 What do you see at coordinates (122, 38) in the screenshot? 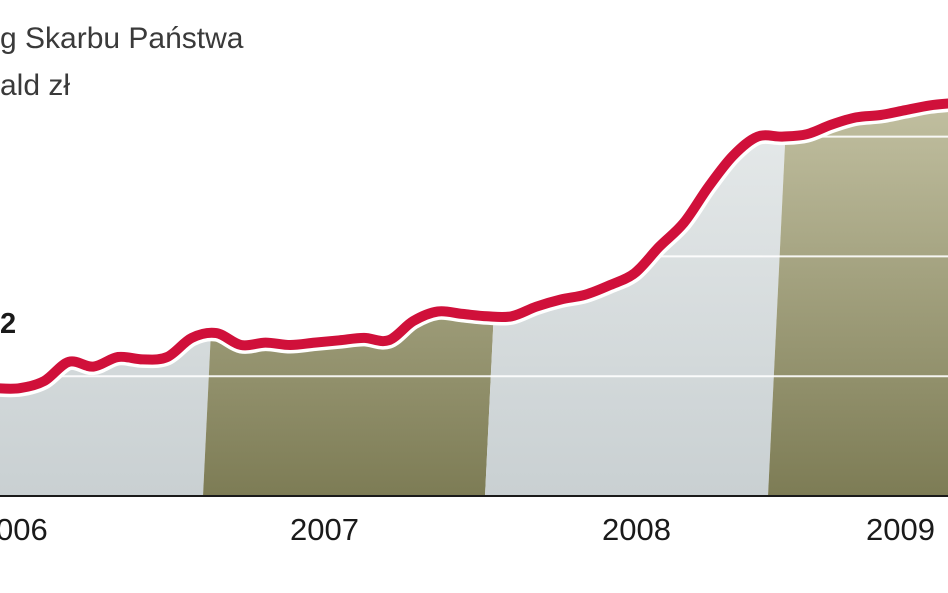
I see `chart-title: g Skarbu Państwa` at bounding box center [122, 38].